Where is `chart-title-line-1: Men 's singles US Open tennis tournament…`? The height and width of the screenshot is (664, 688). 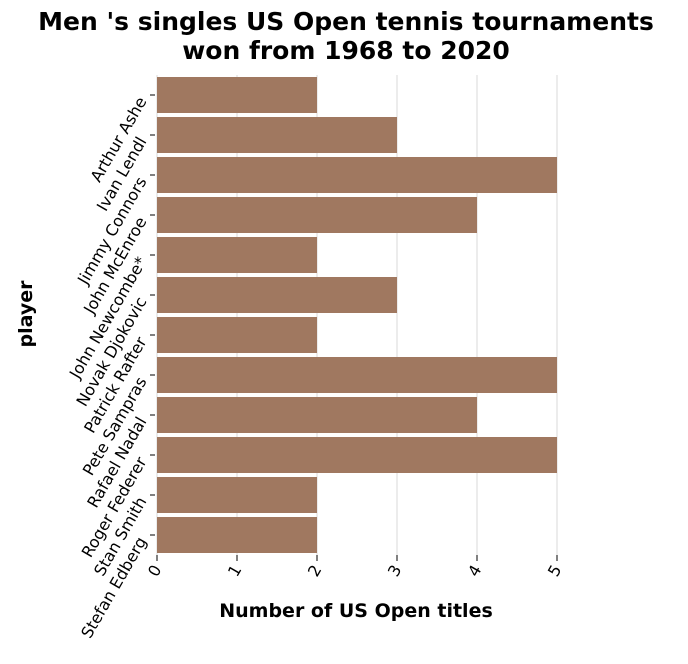 chart-title-line-1: Men 's singles US Open tennis tournament… is located at coordinates (346, 21).